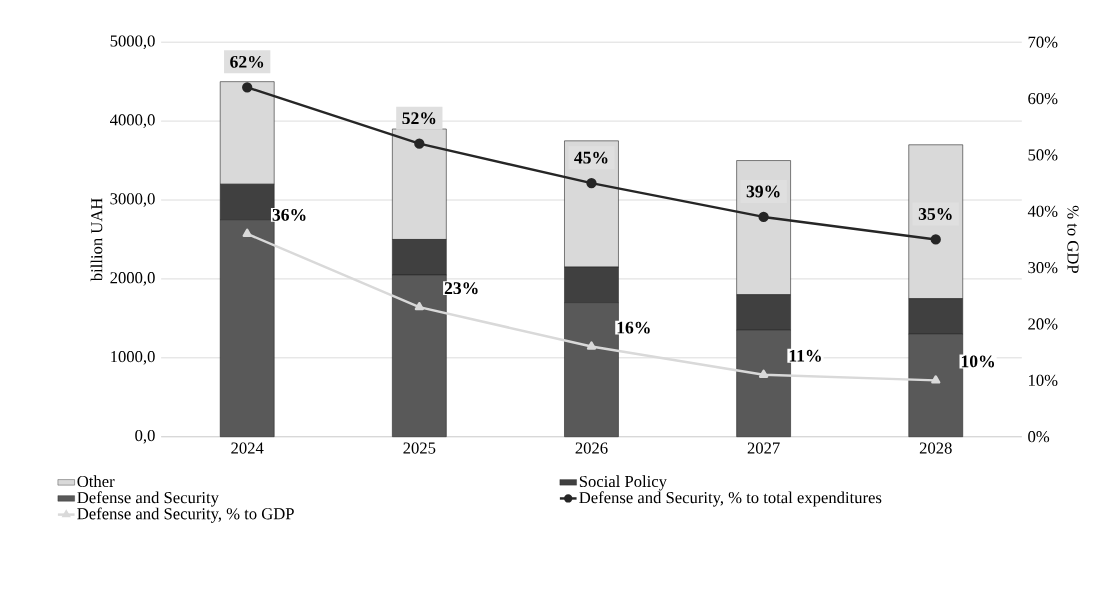  Describe the element at coordinates (623, 483) in the screenshot. I see `legend-label: Social Policy` at that location.